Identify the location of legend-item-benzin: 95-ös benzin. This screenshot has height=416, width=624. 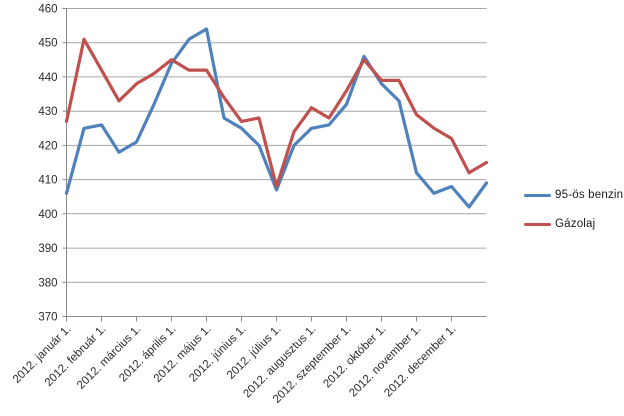
(573, 195).